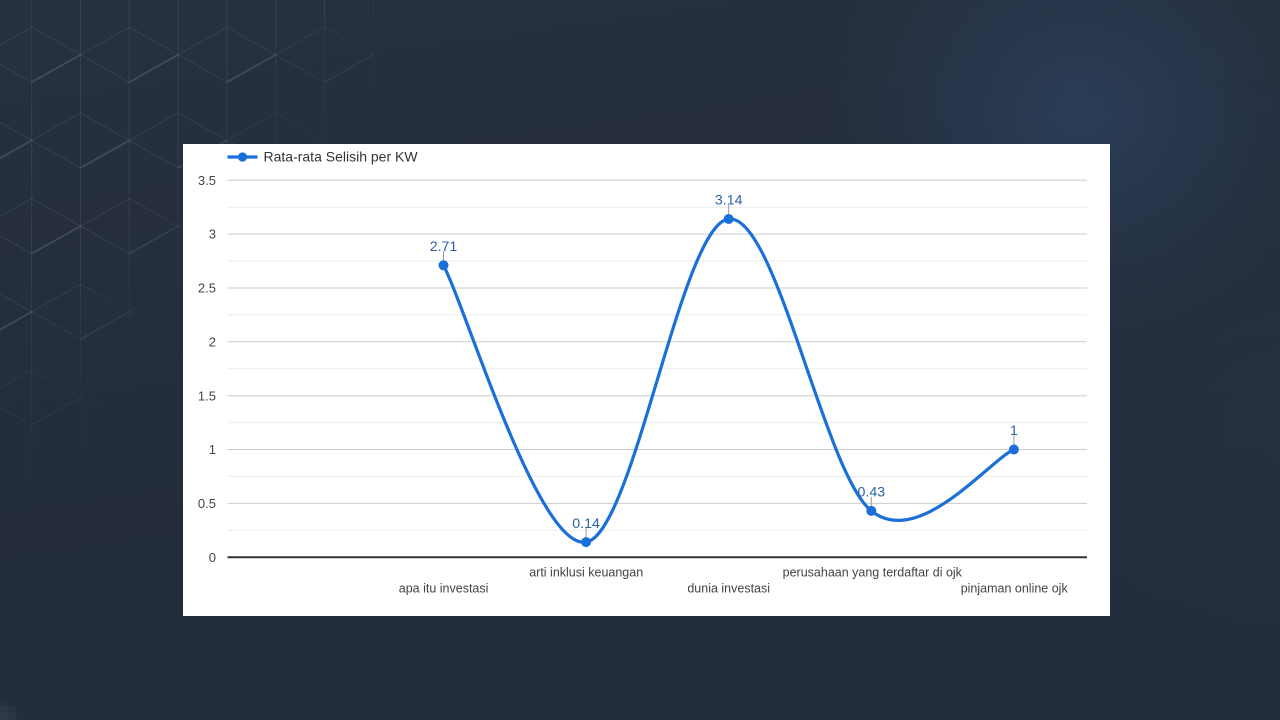  I want to click on svg-text: apa itu investasi, so click(444, 589).